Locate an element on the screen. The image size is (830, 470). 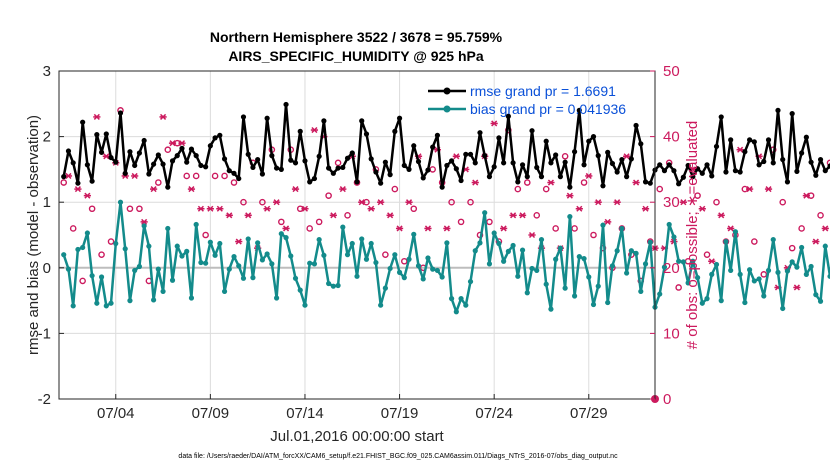
chart-title-line2: AIRS_SPECIFIC_HUMIDITY @ 925 hPa is located at coordinates (356, 56).